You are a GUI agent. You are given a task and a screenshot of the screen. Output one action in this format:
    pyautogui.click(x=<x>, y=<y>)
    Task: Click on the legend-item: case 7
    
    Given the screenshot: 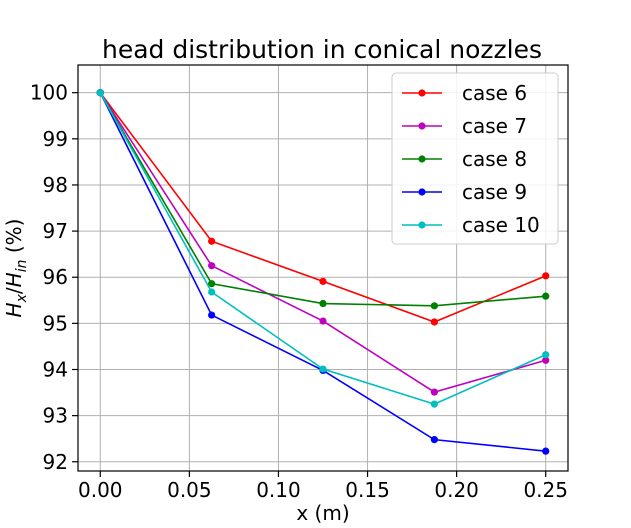 What is the action you would take?
    pyautogui.click(x=464, y=126)
    